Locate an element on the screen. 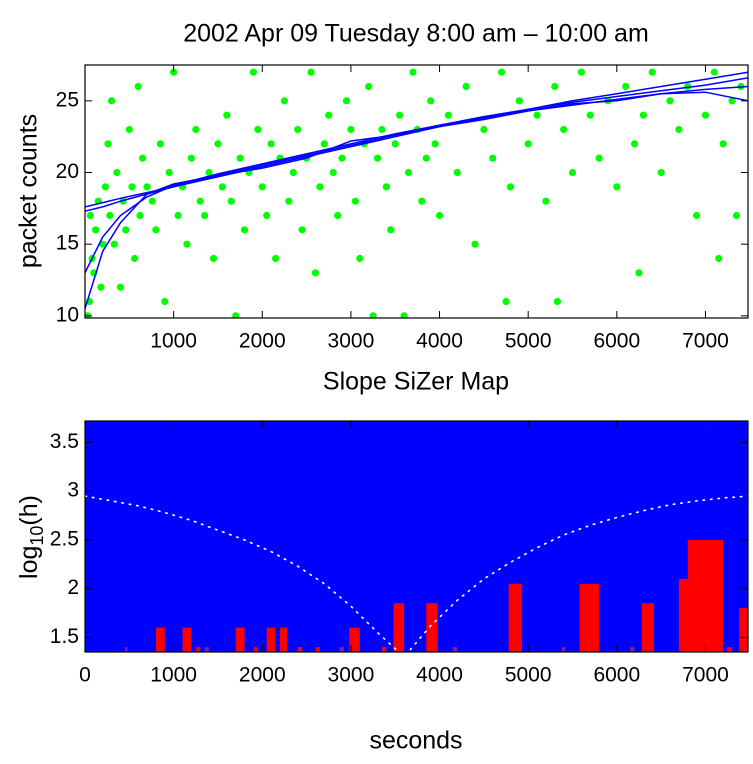 The width and height of the screenshot is (753, 764). x-tick-label: 2000 is located at coordinates (262, 675).